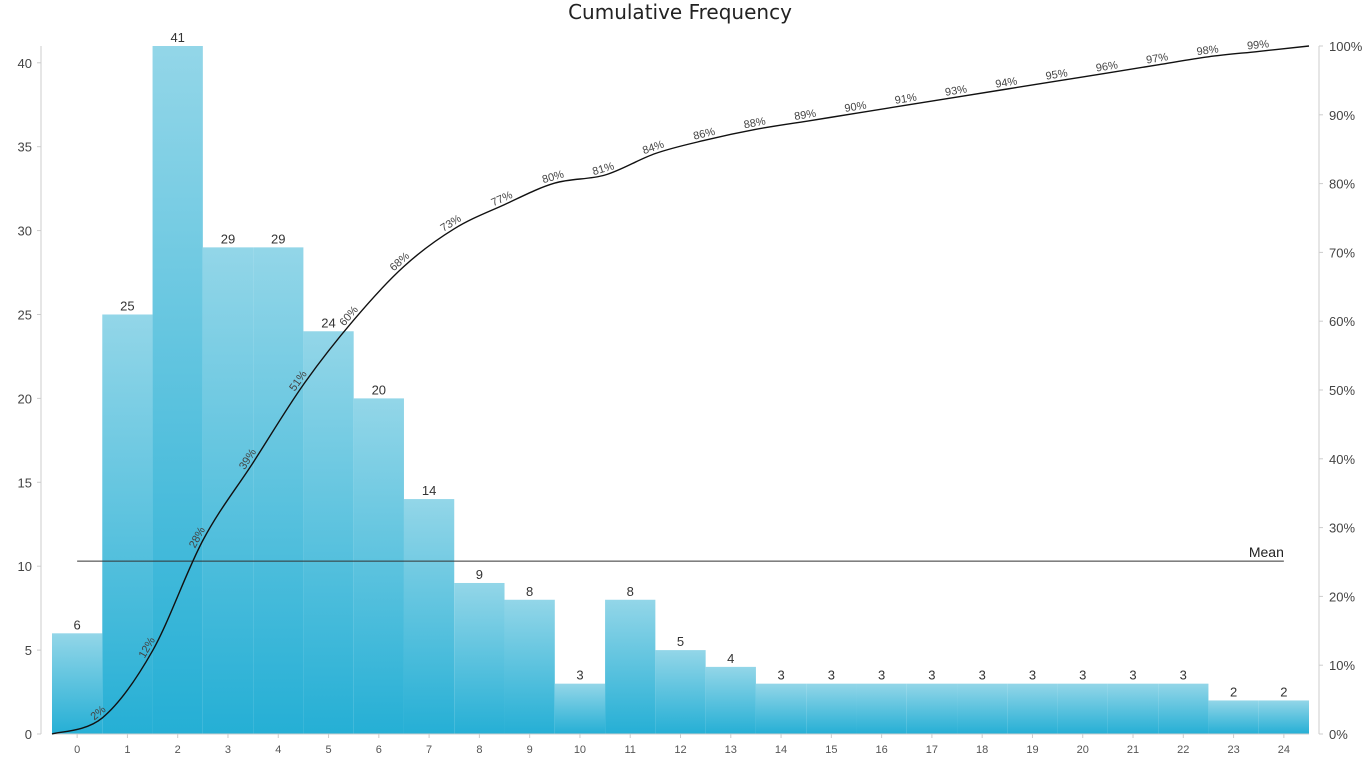 The height and width of the screenshot is (768, 1366). Describe the element at coordinates (1133, 750) in the screenshot. I see `x-tick-label: 21` at that location.